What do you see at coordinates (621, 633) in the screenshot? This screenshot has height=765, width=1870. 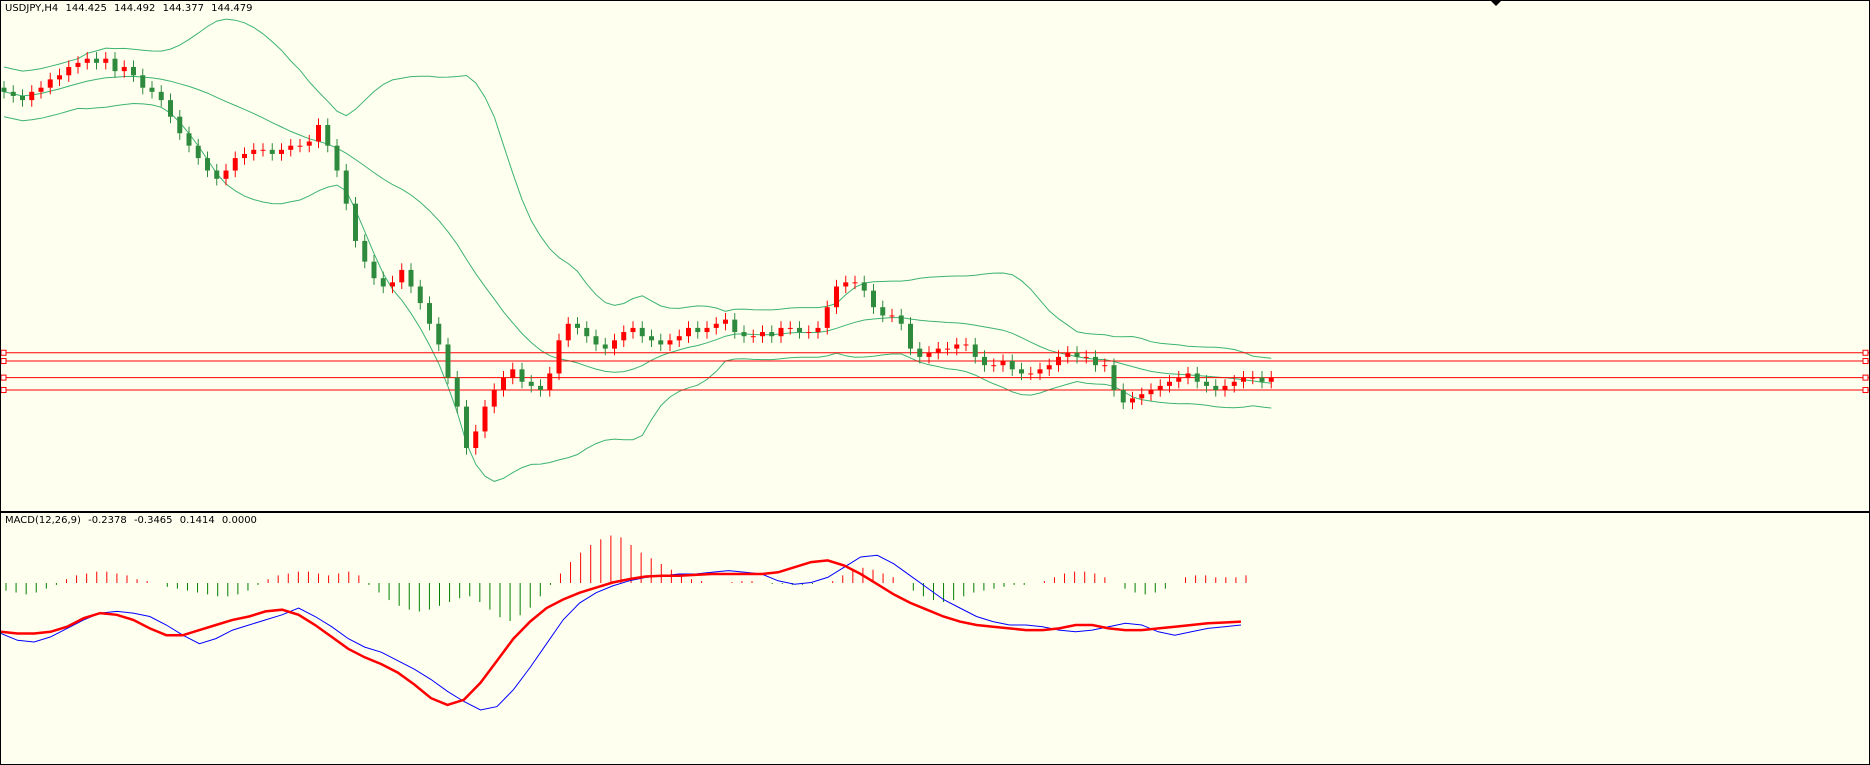 I see `signal-line` at bounding box center [621, 633].